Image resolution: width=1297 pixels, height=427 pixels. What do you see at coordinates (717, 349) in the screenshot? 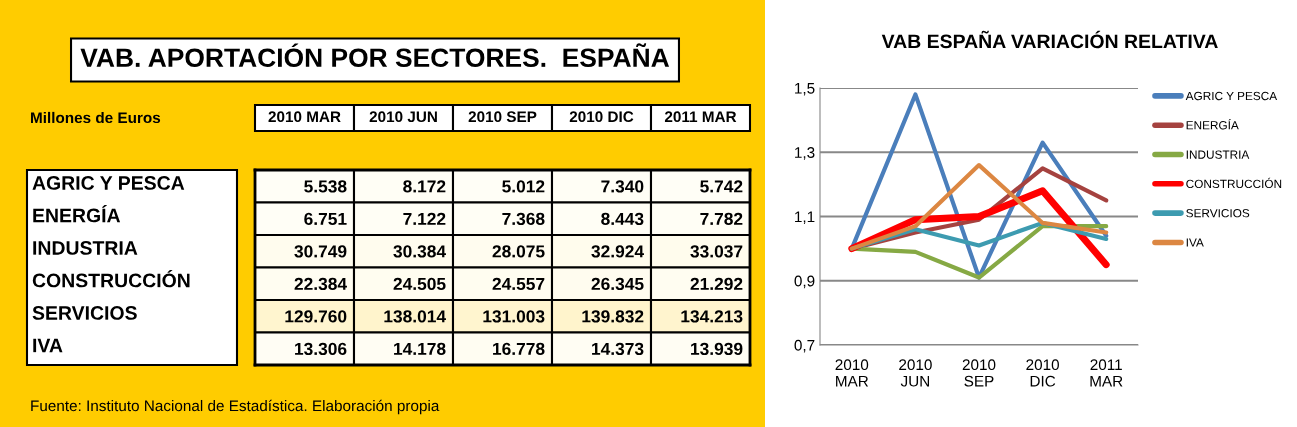
I see `data-label: 13.939` at bounding box center [717, 349].